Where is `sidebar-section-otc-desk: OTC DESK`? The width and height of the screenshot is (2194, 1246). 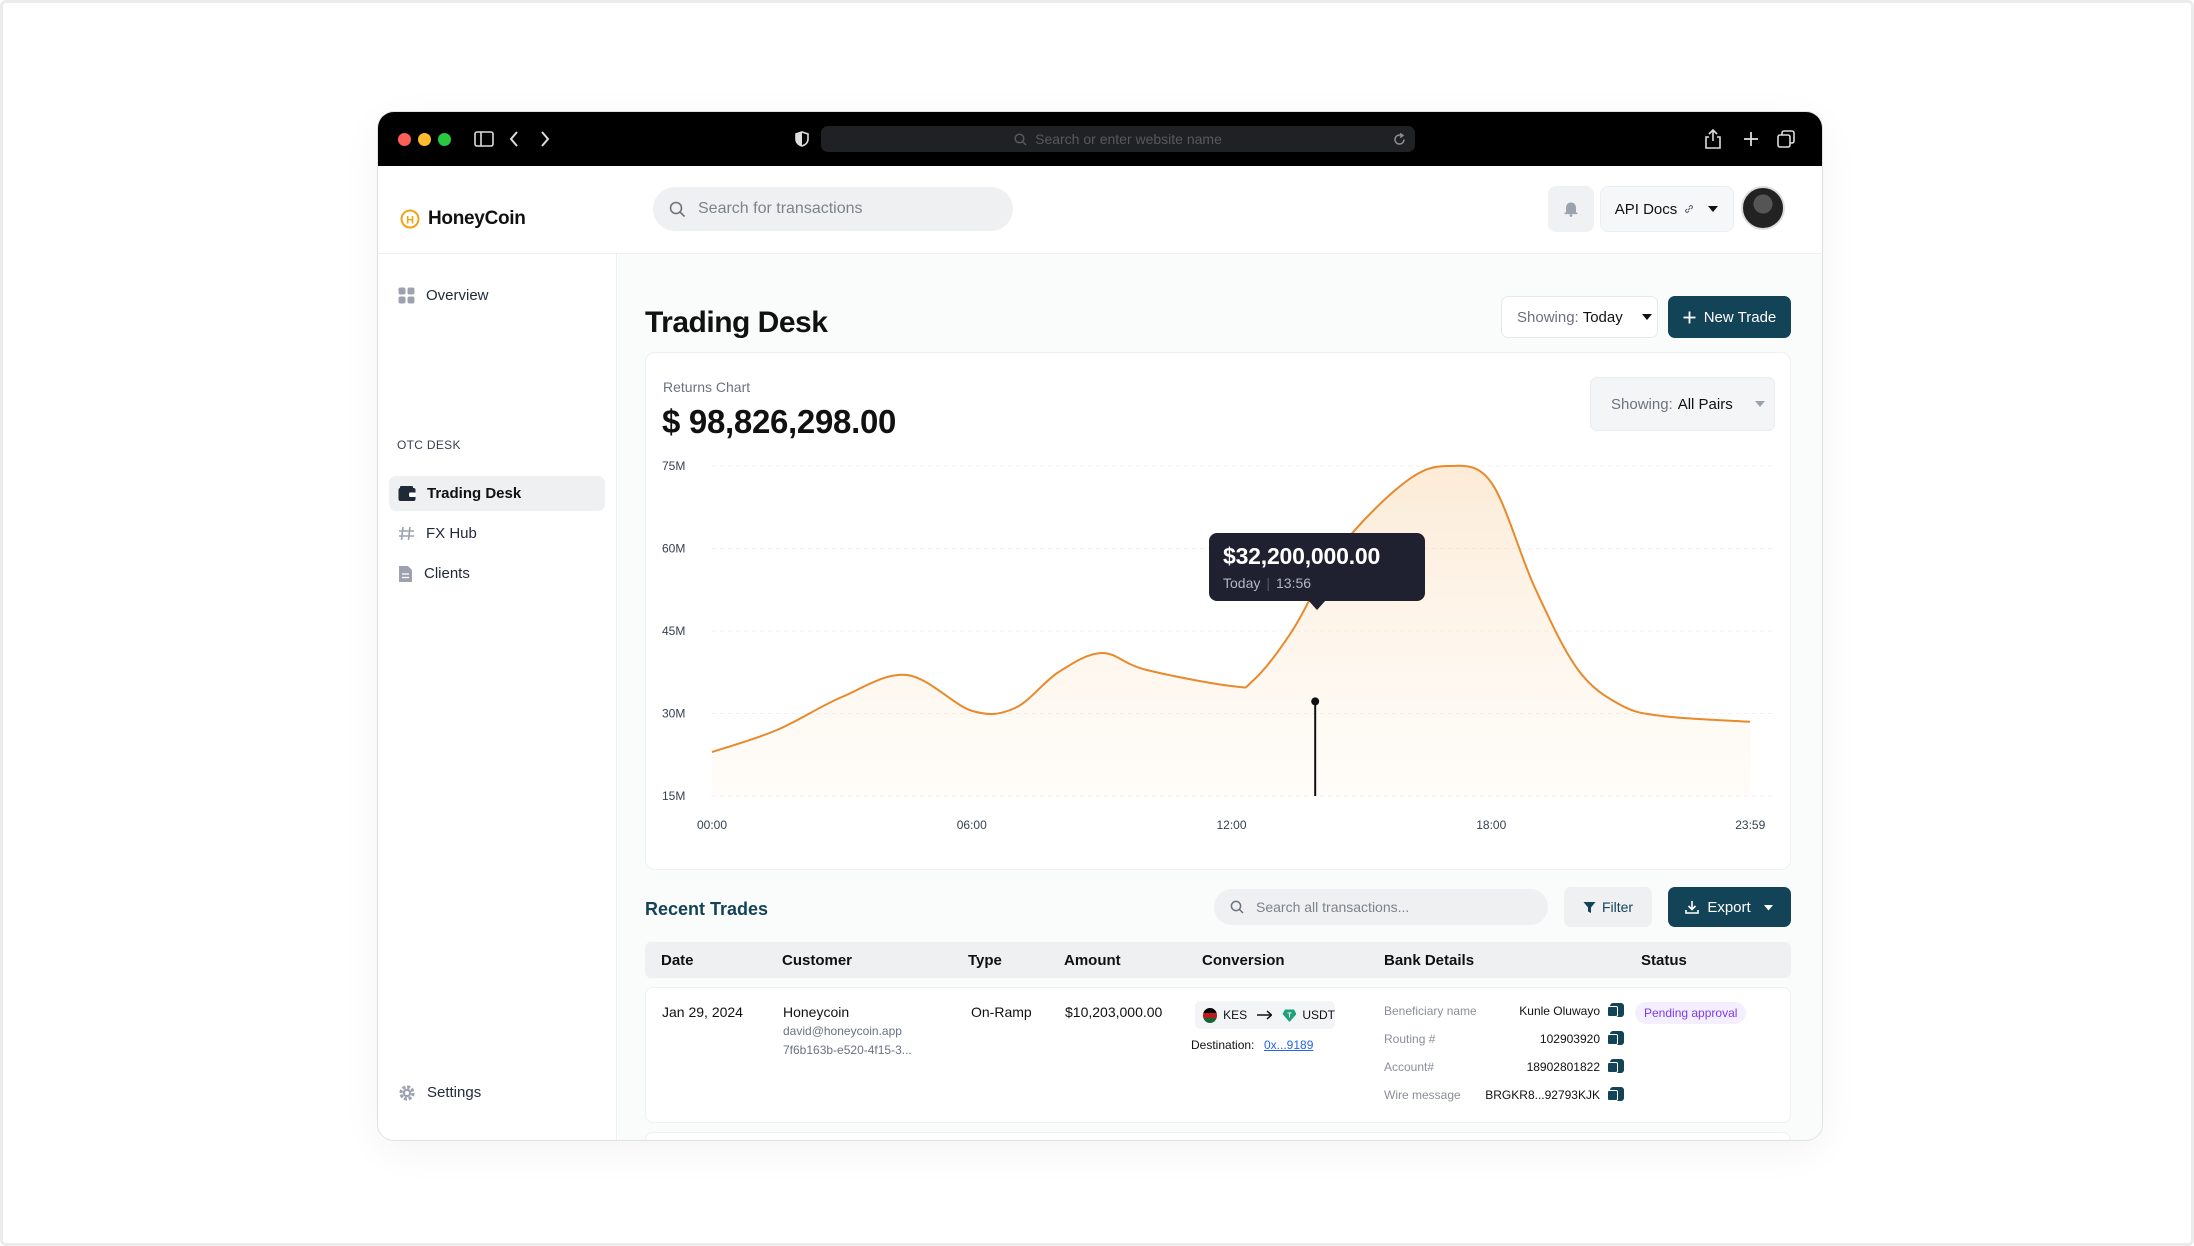
sidebar-section-otc-desk: OTC DESK is located at coordinates (429, 445).